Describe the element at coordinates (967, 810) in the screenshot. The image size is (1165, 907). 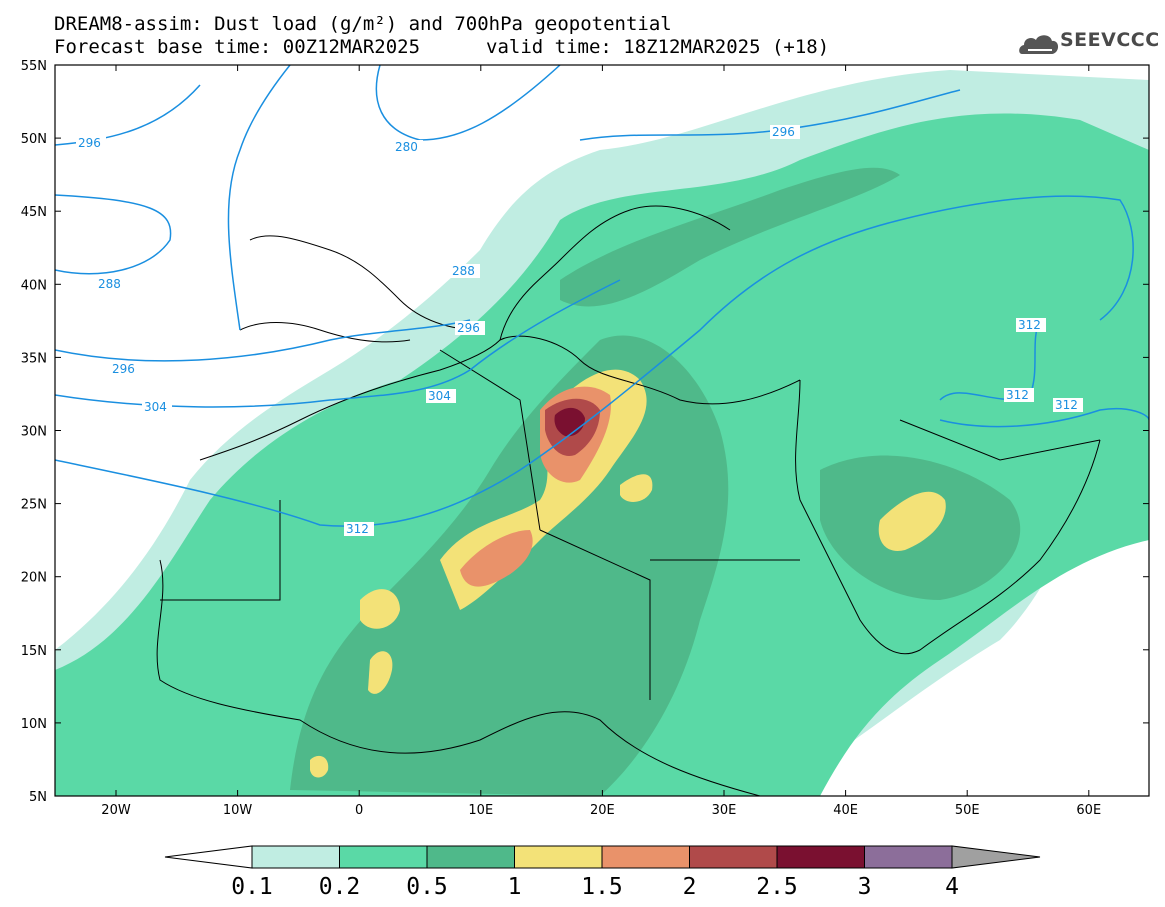
I see `lon-tick-label: 50E` at that location.